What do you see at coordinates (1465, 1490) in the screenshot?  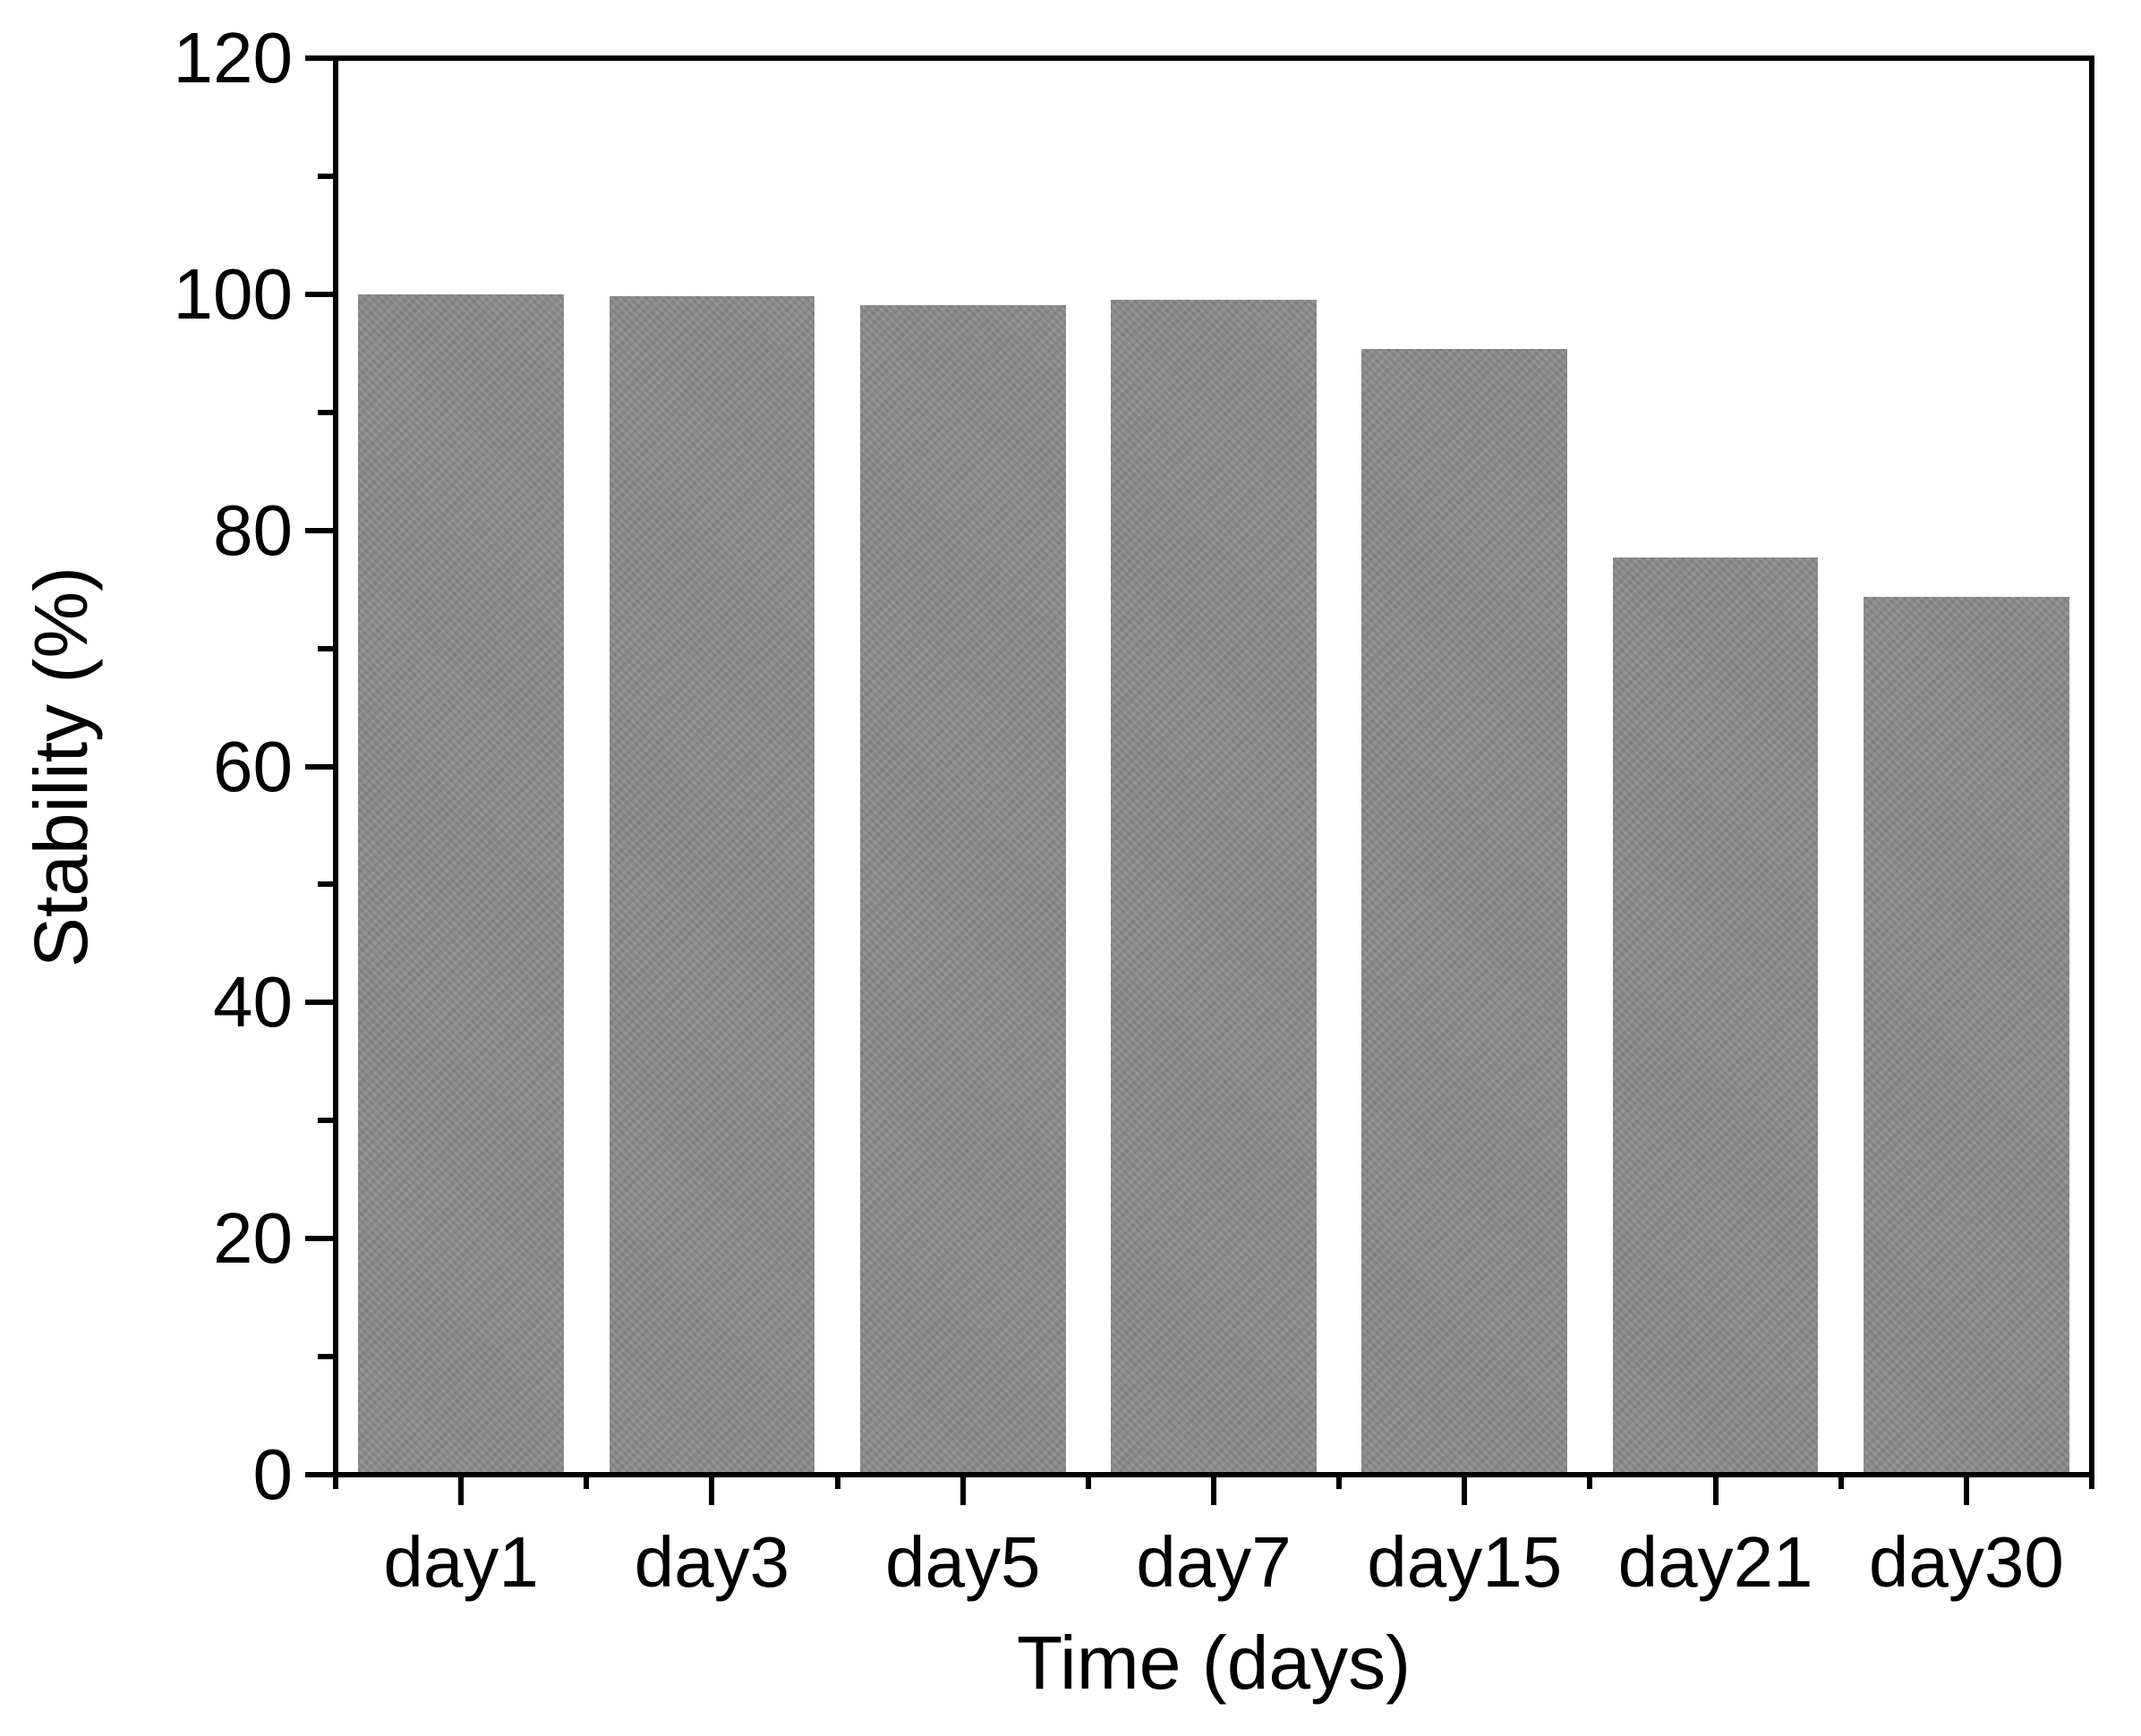 I see `x-major-tick-day15` at bounding box center [1465, 1490].